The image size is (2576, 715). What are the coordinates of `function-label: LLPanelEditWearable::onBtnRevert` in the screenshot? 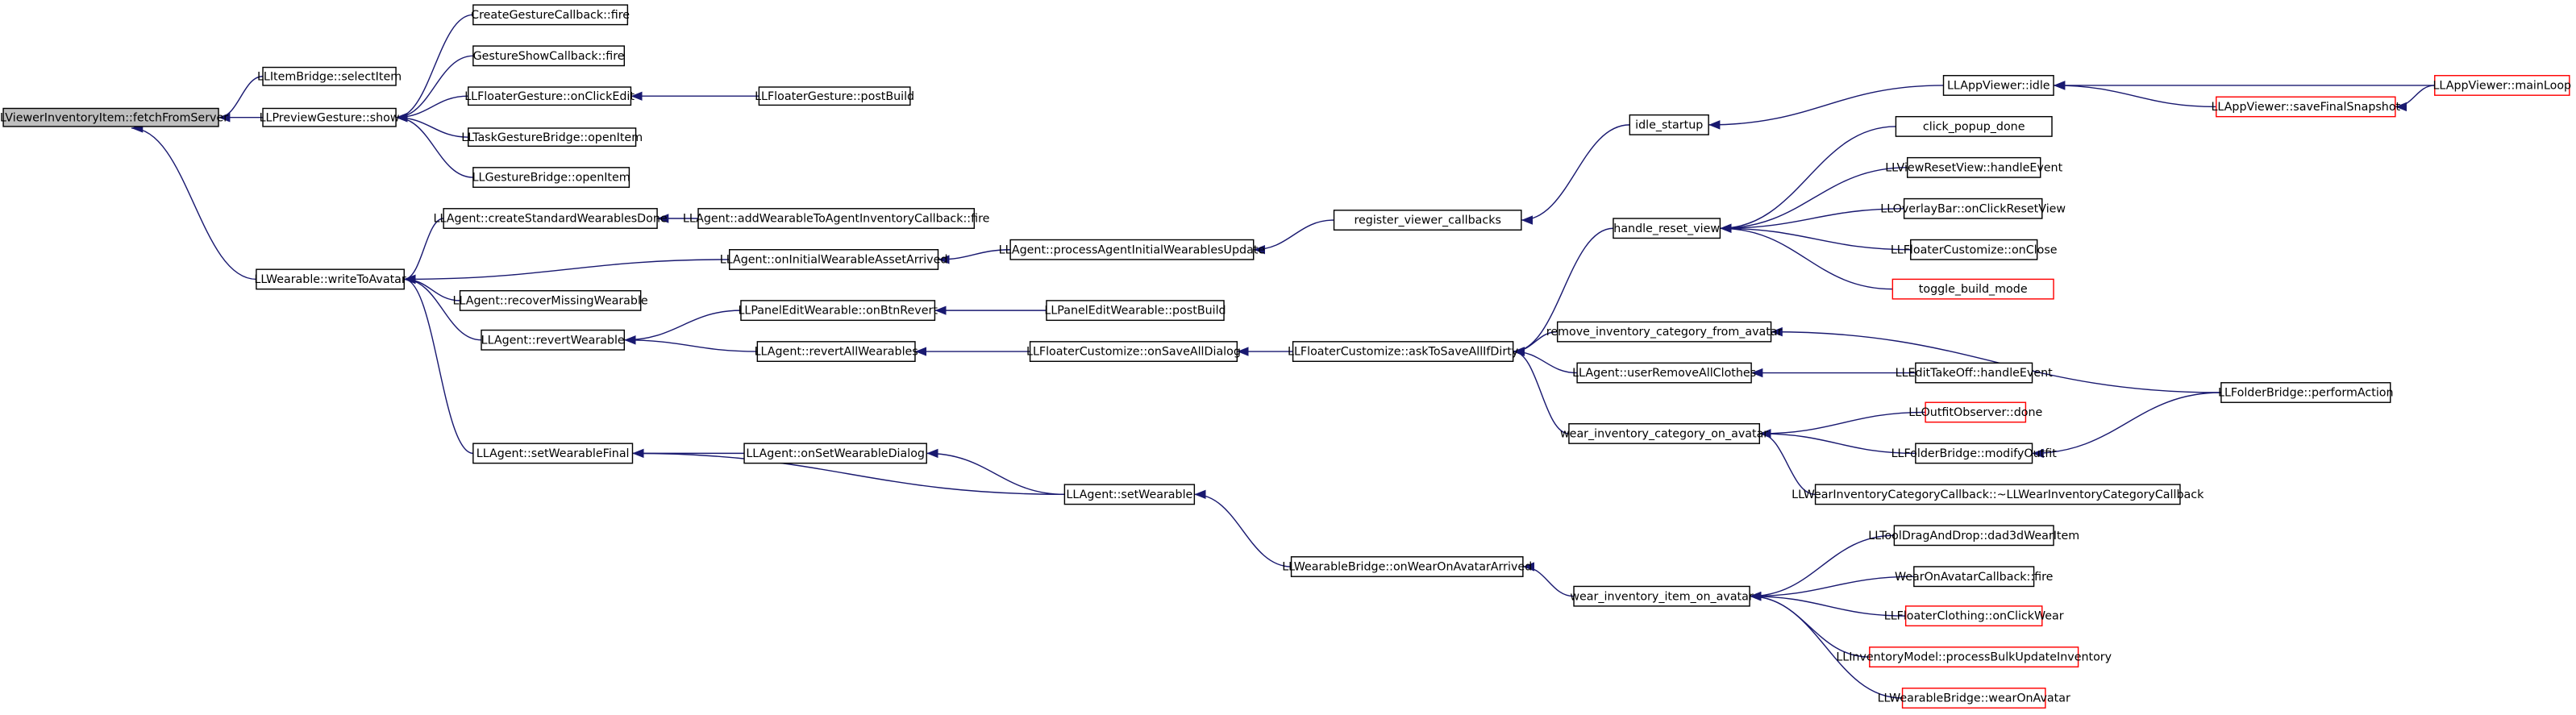 It's located at (838, 311).